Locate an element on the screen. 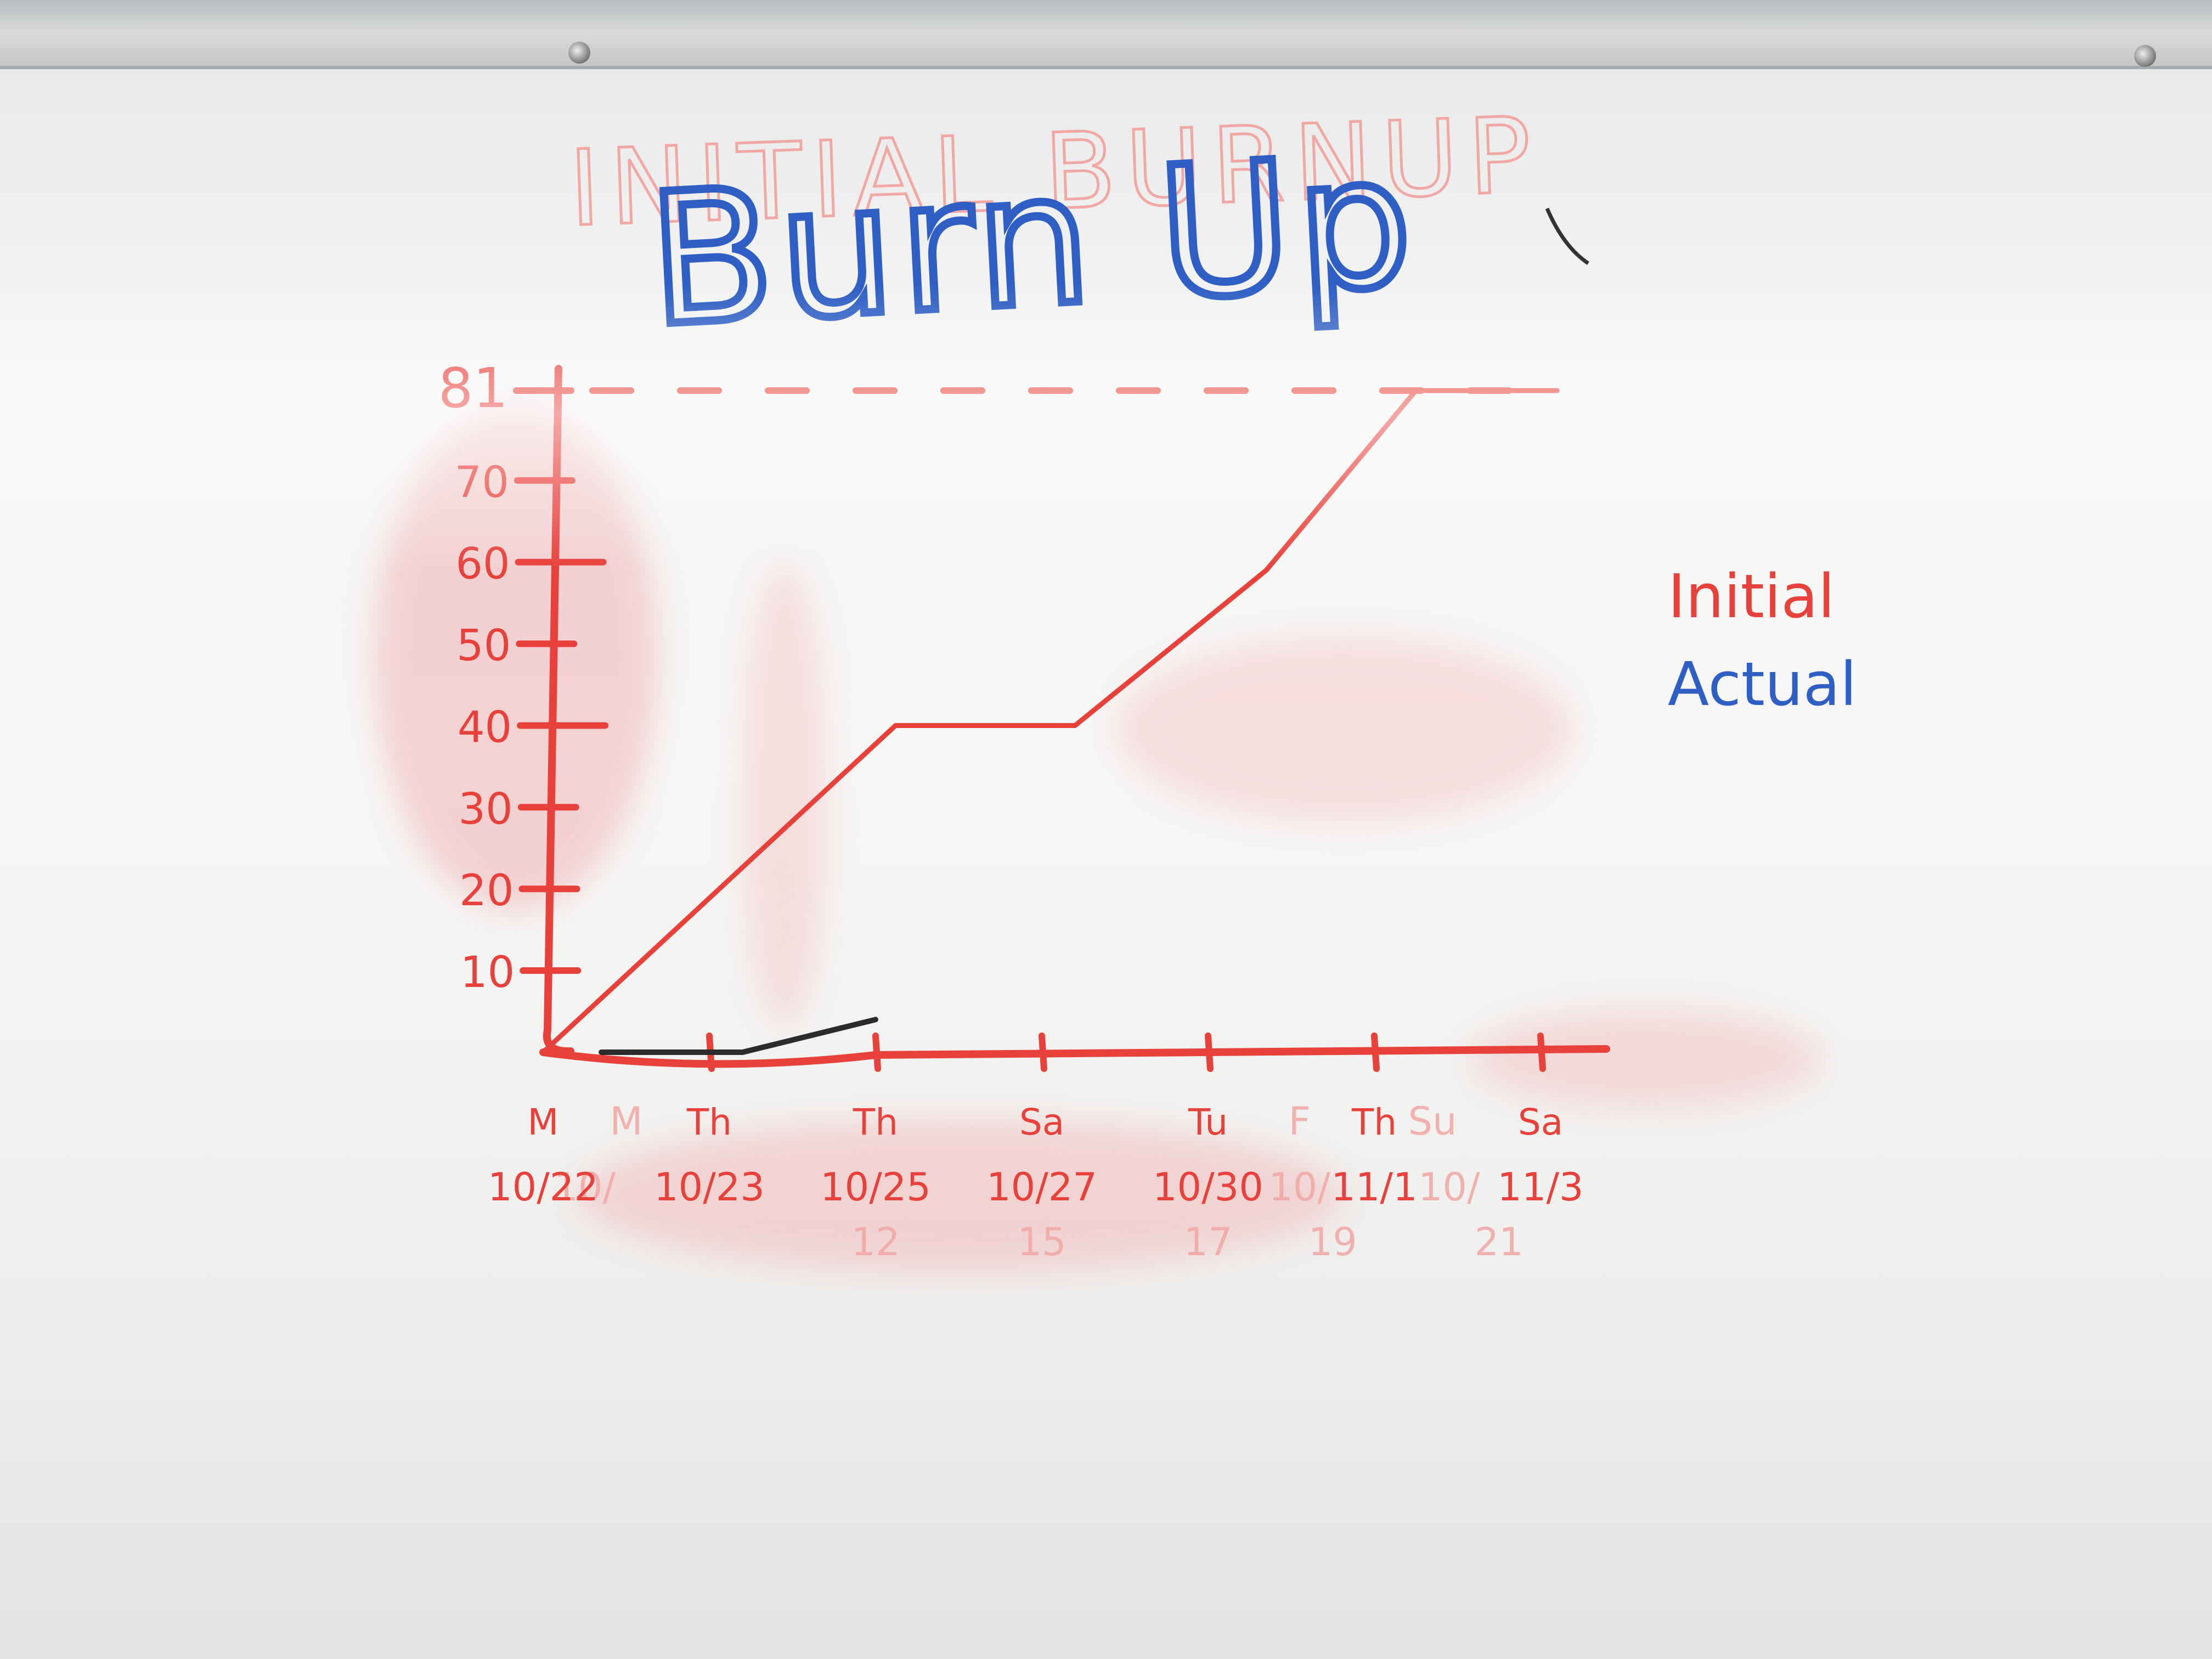 The height and width of the screenshot is (1659, 2212). x-tick-day-3: Sa is located at coordinates (1041, 1122).